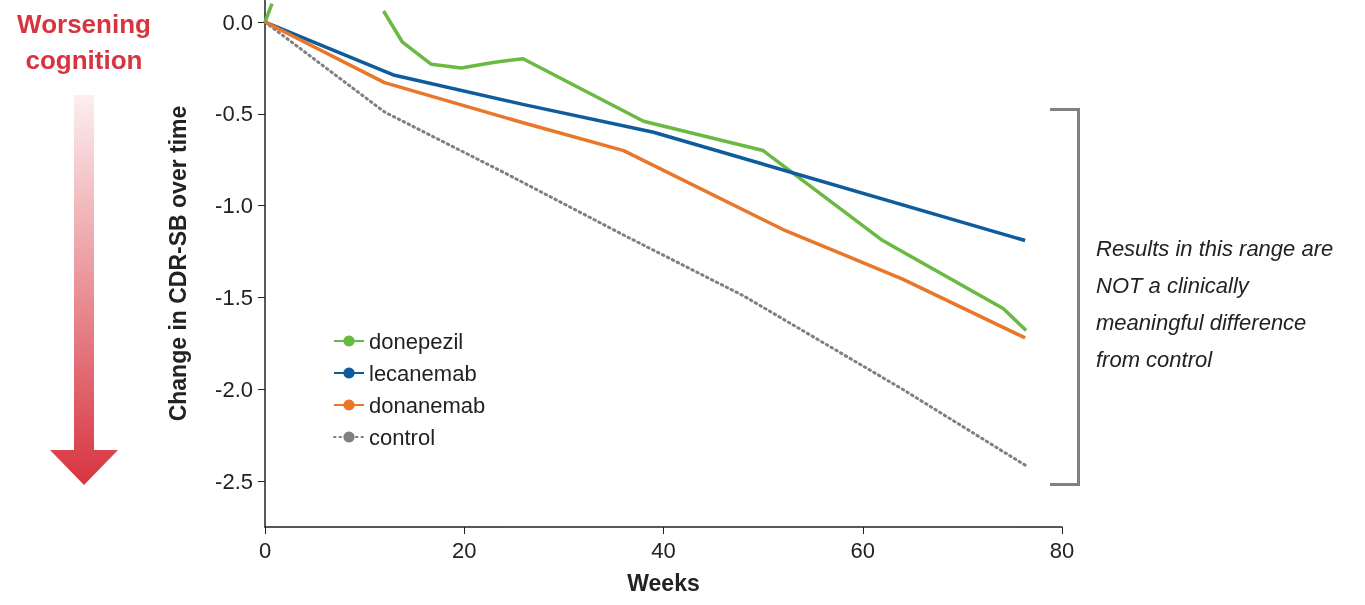 The height and width of the screenshot is (605, 1365). I want to click on text: Results in this range are NOT a clinically meaningful difference from control, so click(1215, 304).